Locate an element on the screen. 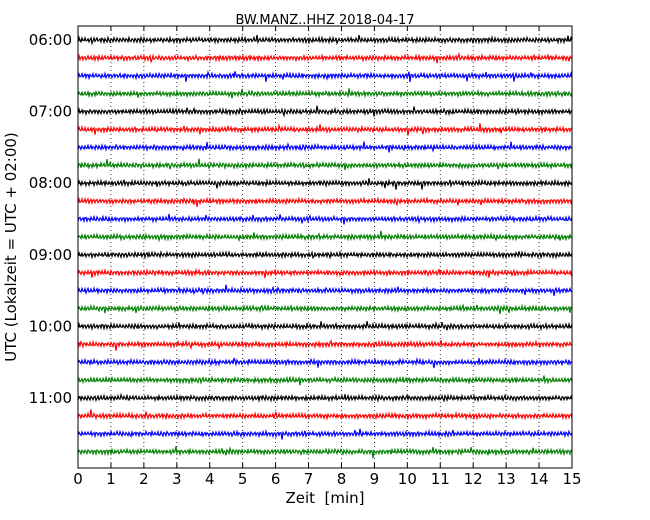 The height and width of the screenshot is (520, 650). y-axis-label: UTC (Lokalzeit = UTC + 02:00) is located at coordinates (11, 247).